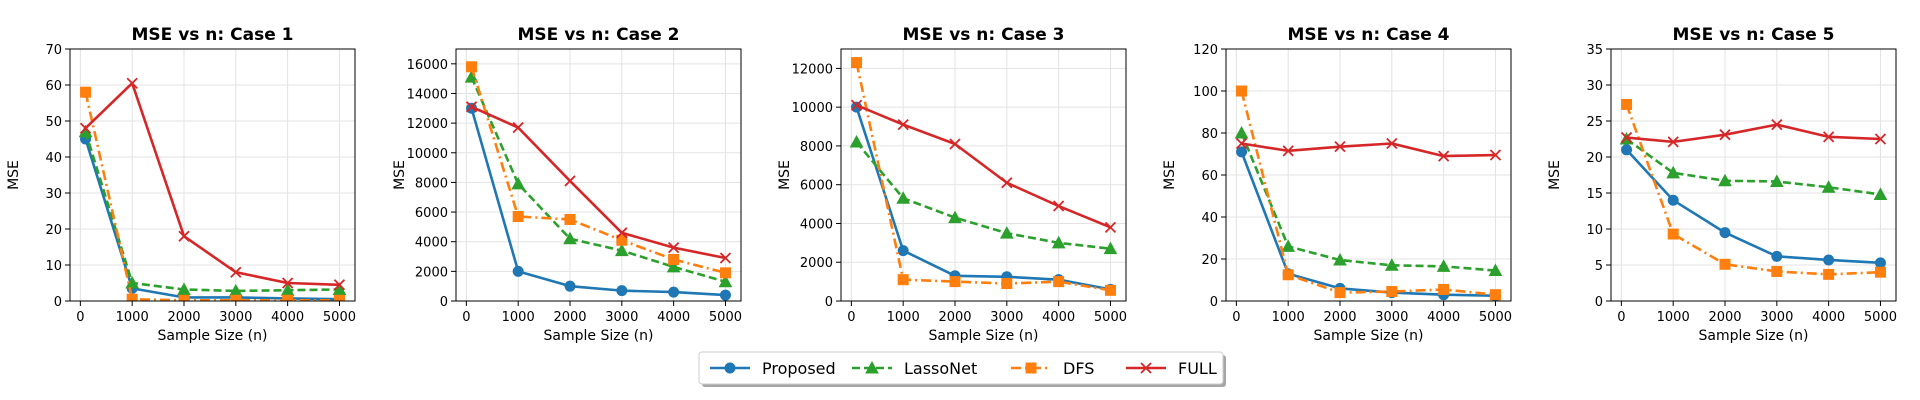 The width and height of the screenshot is (1920, 400). I want to click on legend-label-lassonet: LassoNet, so click(940, 368).